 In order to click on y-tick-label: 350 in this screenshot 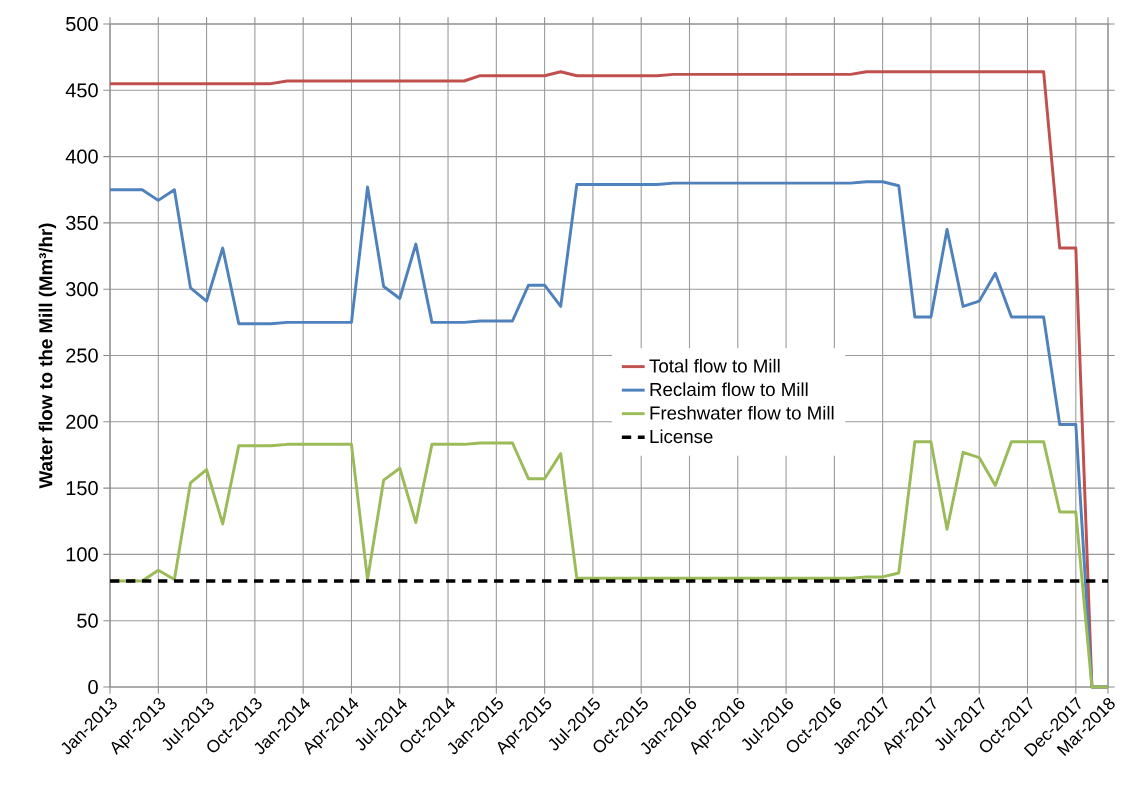, I will do `click(82, 222)`.